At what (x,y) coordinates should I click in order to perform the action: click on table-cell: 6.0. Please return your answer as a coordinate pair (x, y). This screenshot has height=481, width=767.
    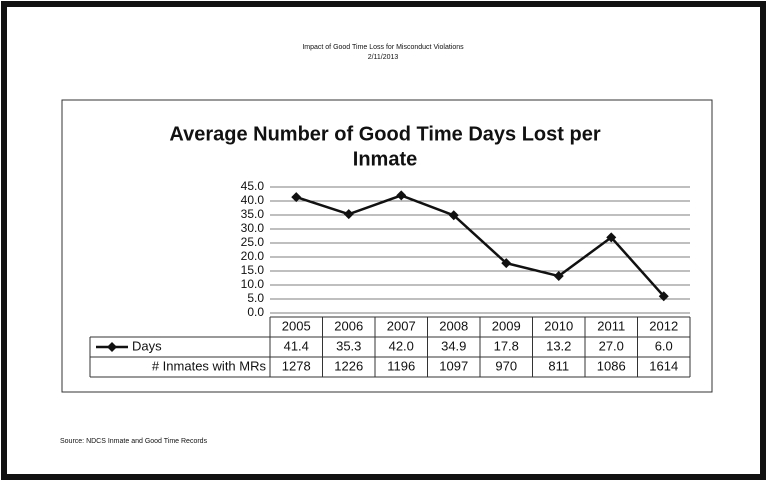
    Looking at the image, I should click on (664, 345).